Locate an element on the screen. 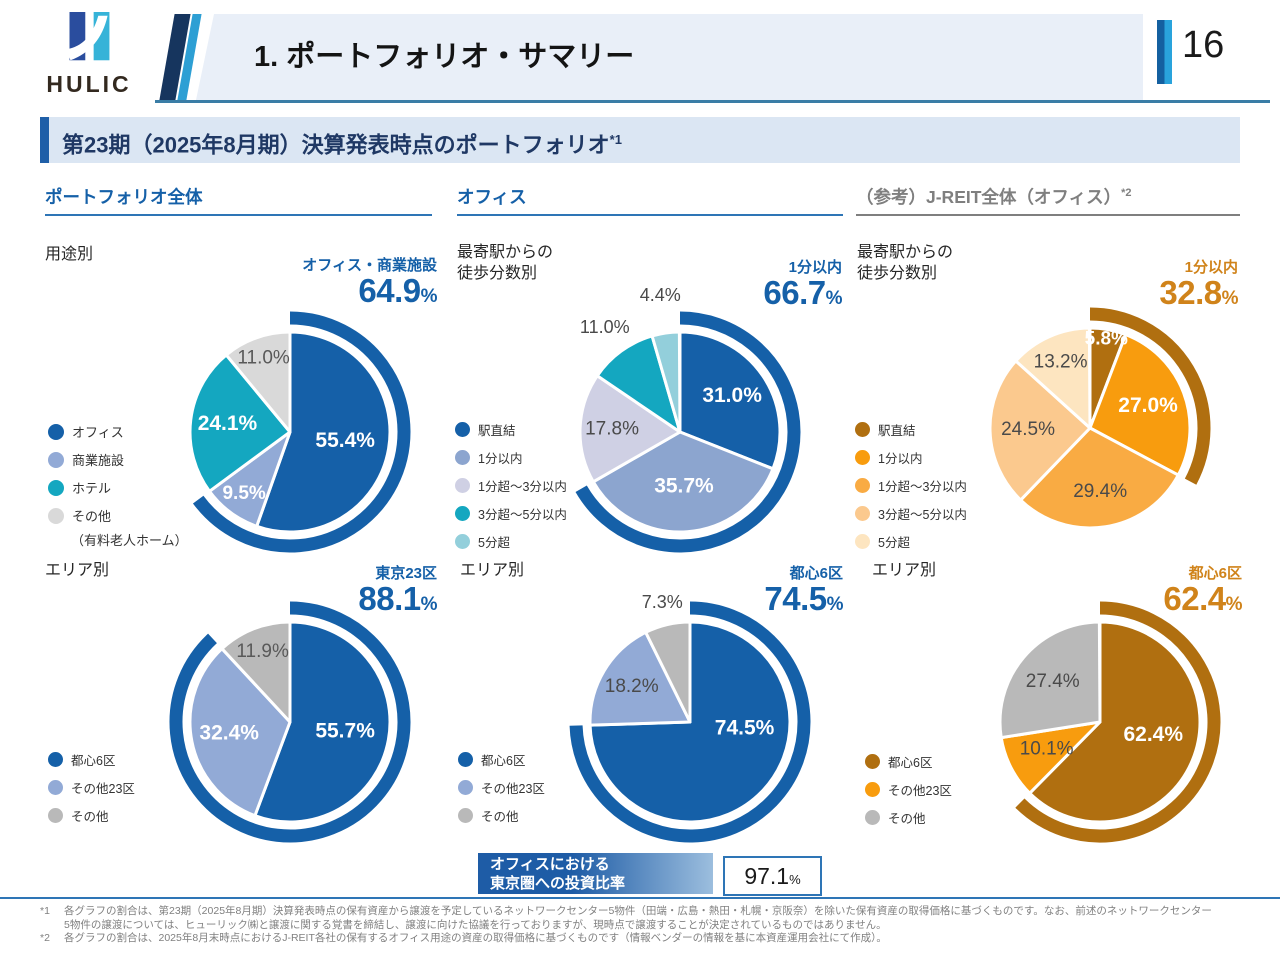 The width and height of the screenshot is (1280, 960). slice-label: 27.0% is located at coordinates (1148, 405).